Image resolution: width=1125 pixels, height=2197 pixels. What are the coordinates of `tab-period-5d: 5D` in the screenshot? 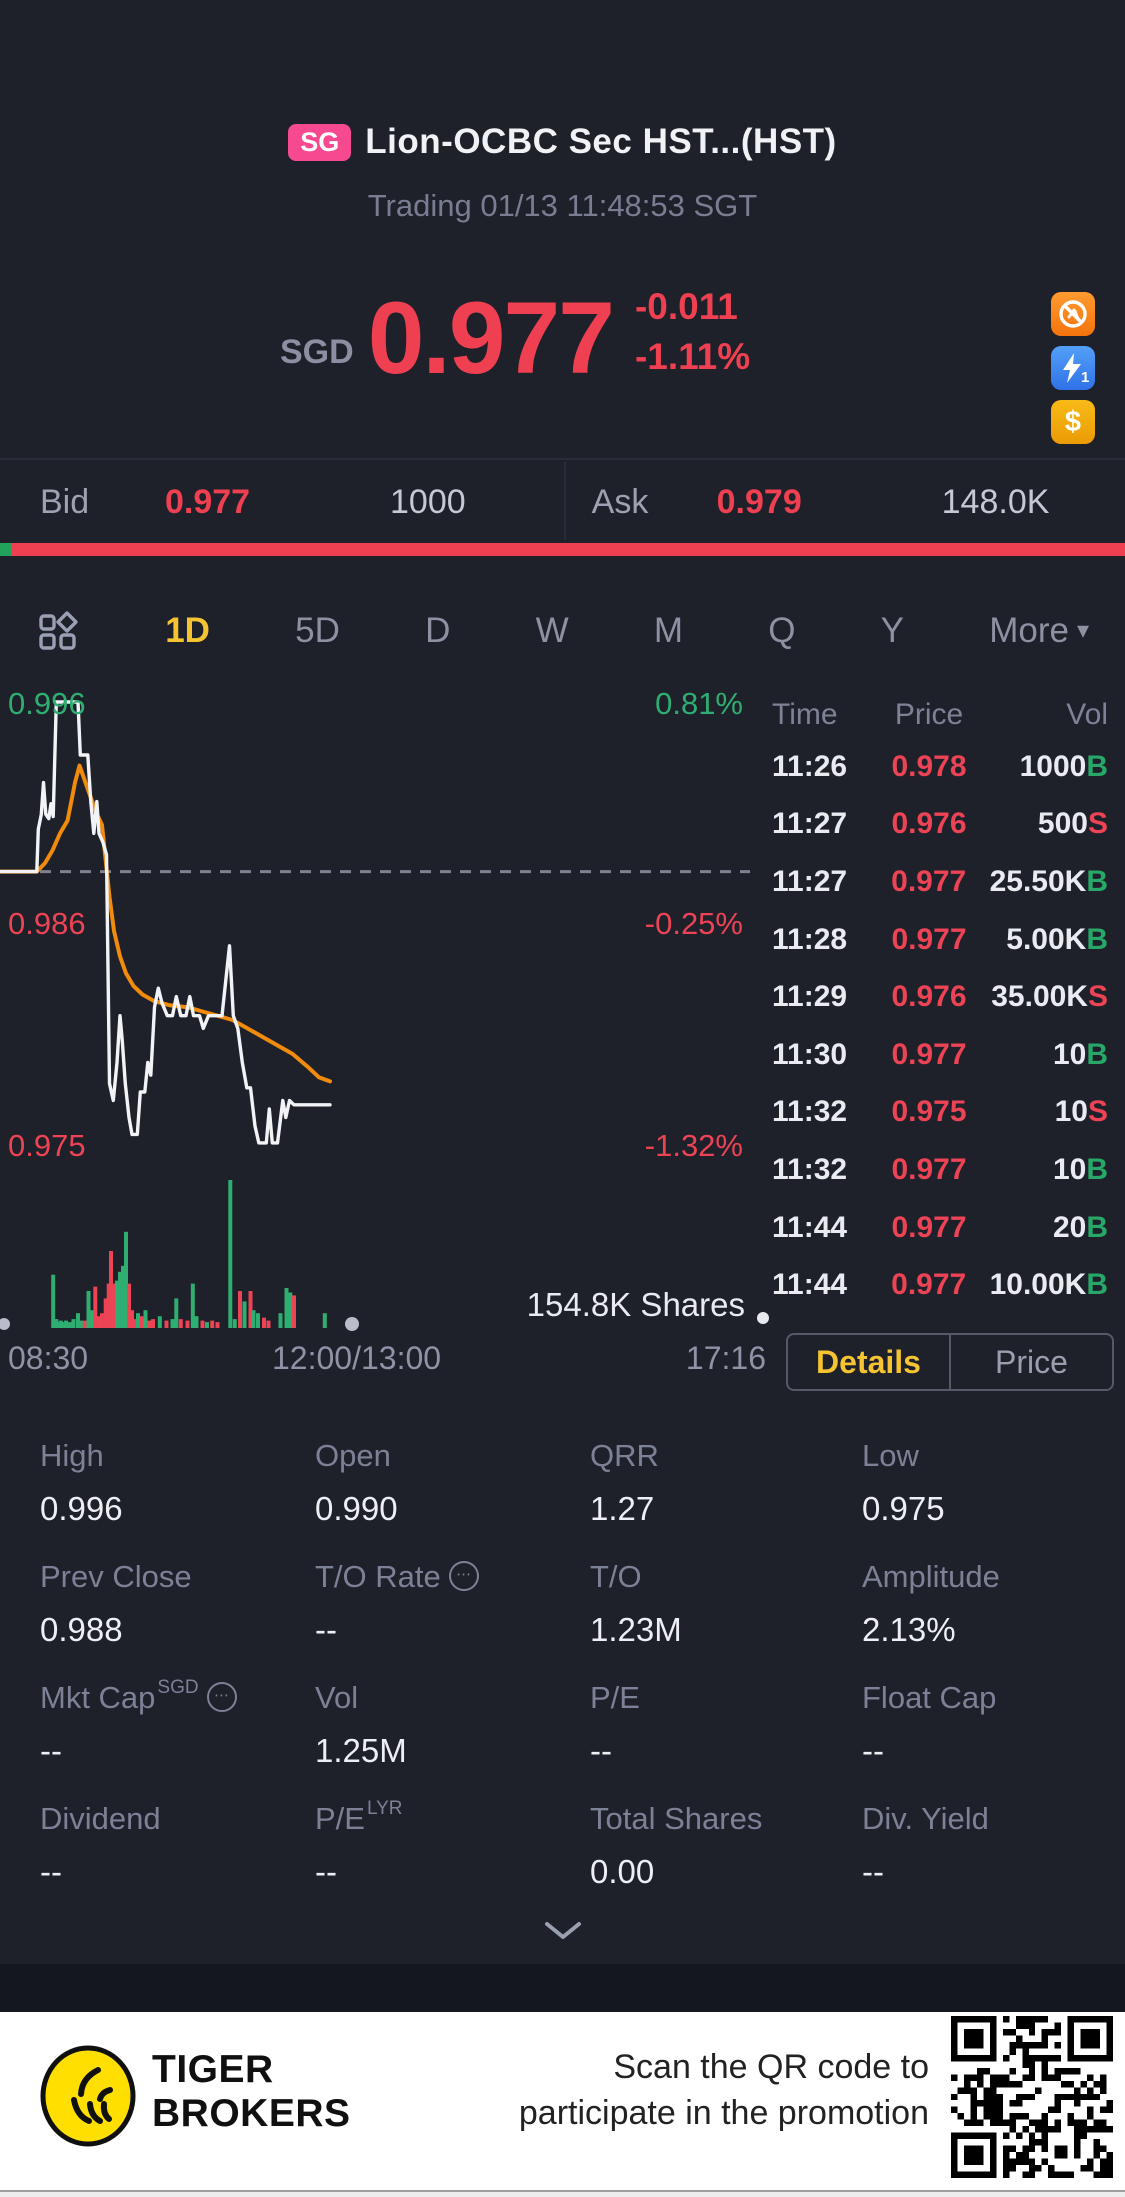 It's located at (317, 630).